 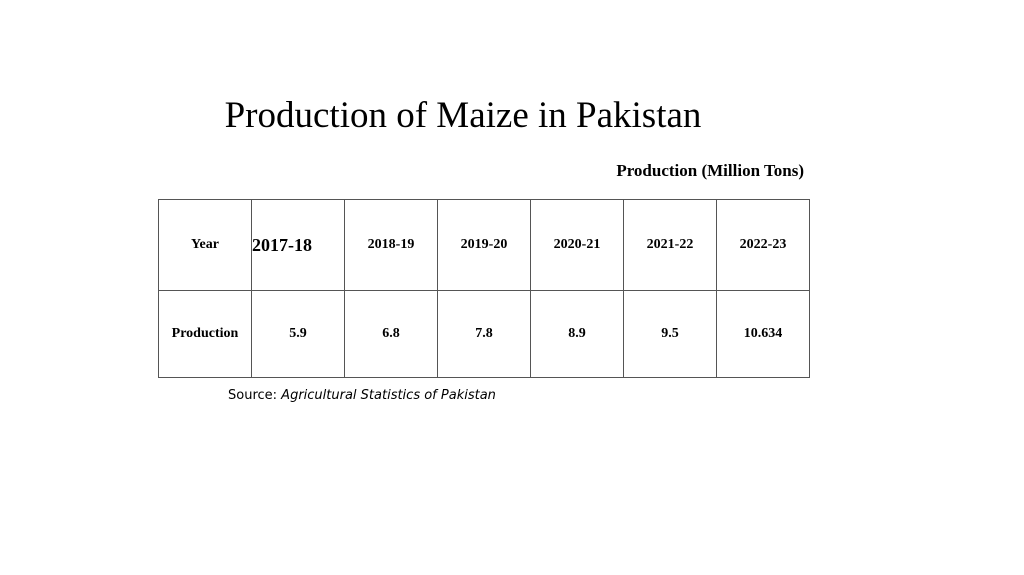 What do you see at coordinates (577, 245) in the screenshot?
I see `table-cell: 2020-21` at bounding box center [577, 245].